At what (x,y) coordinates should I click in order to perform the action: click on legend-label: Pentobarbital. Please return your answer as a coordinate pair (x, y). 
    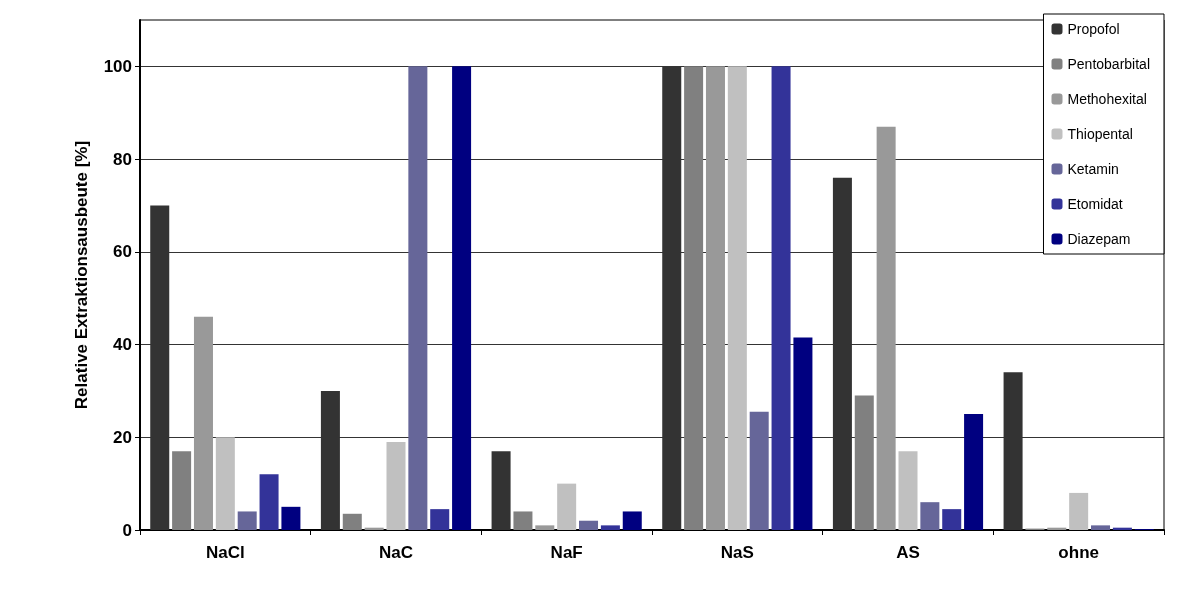
    Looking at the image, I should click on (1109, 64).